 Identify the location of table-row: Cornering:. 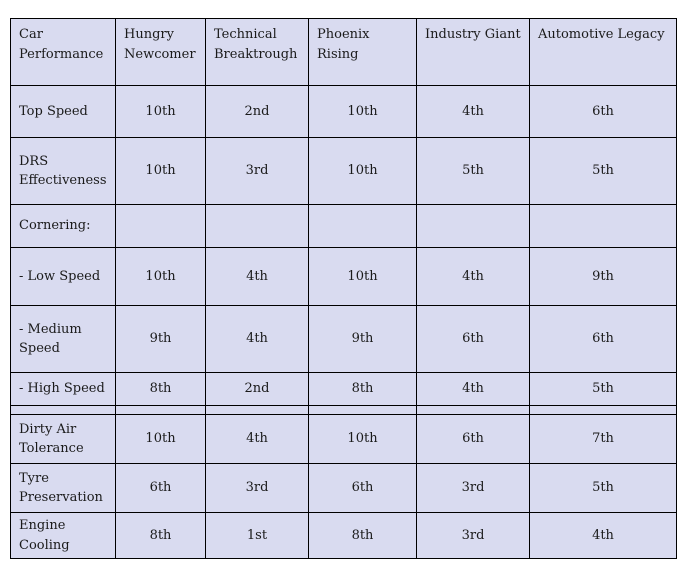
(343, 226).